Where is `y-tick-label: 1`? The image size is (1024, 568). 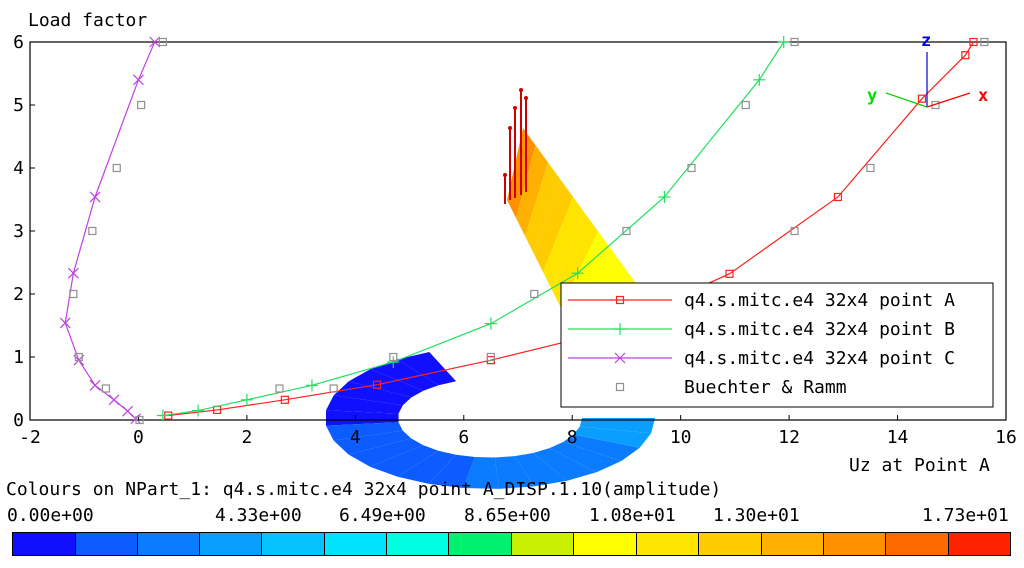
y-tick-label: 1 is located at coordinates (18, 357).